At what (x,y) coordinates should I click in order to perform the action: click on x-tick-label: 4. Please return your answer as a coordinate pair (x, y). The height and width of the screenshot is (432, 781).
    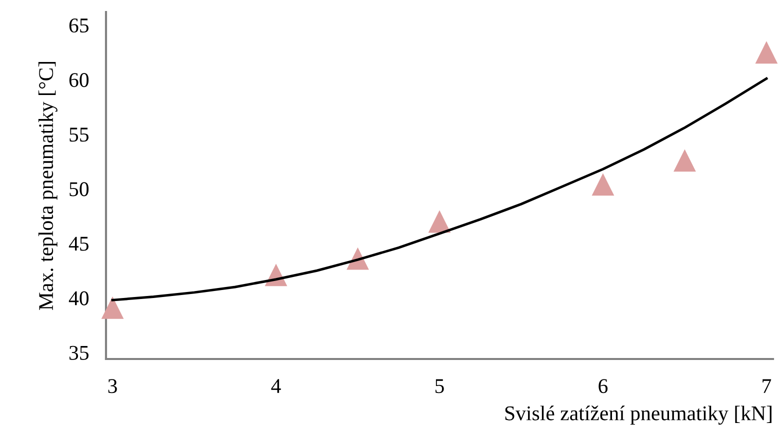
    Looking at the image, I should click on (276, 386).